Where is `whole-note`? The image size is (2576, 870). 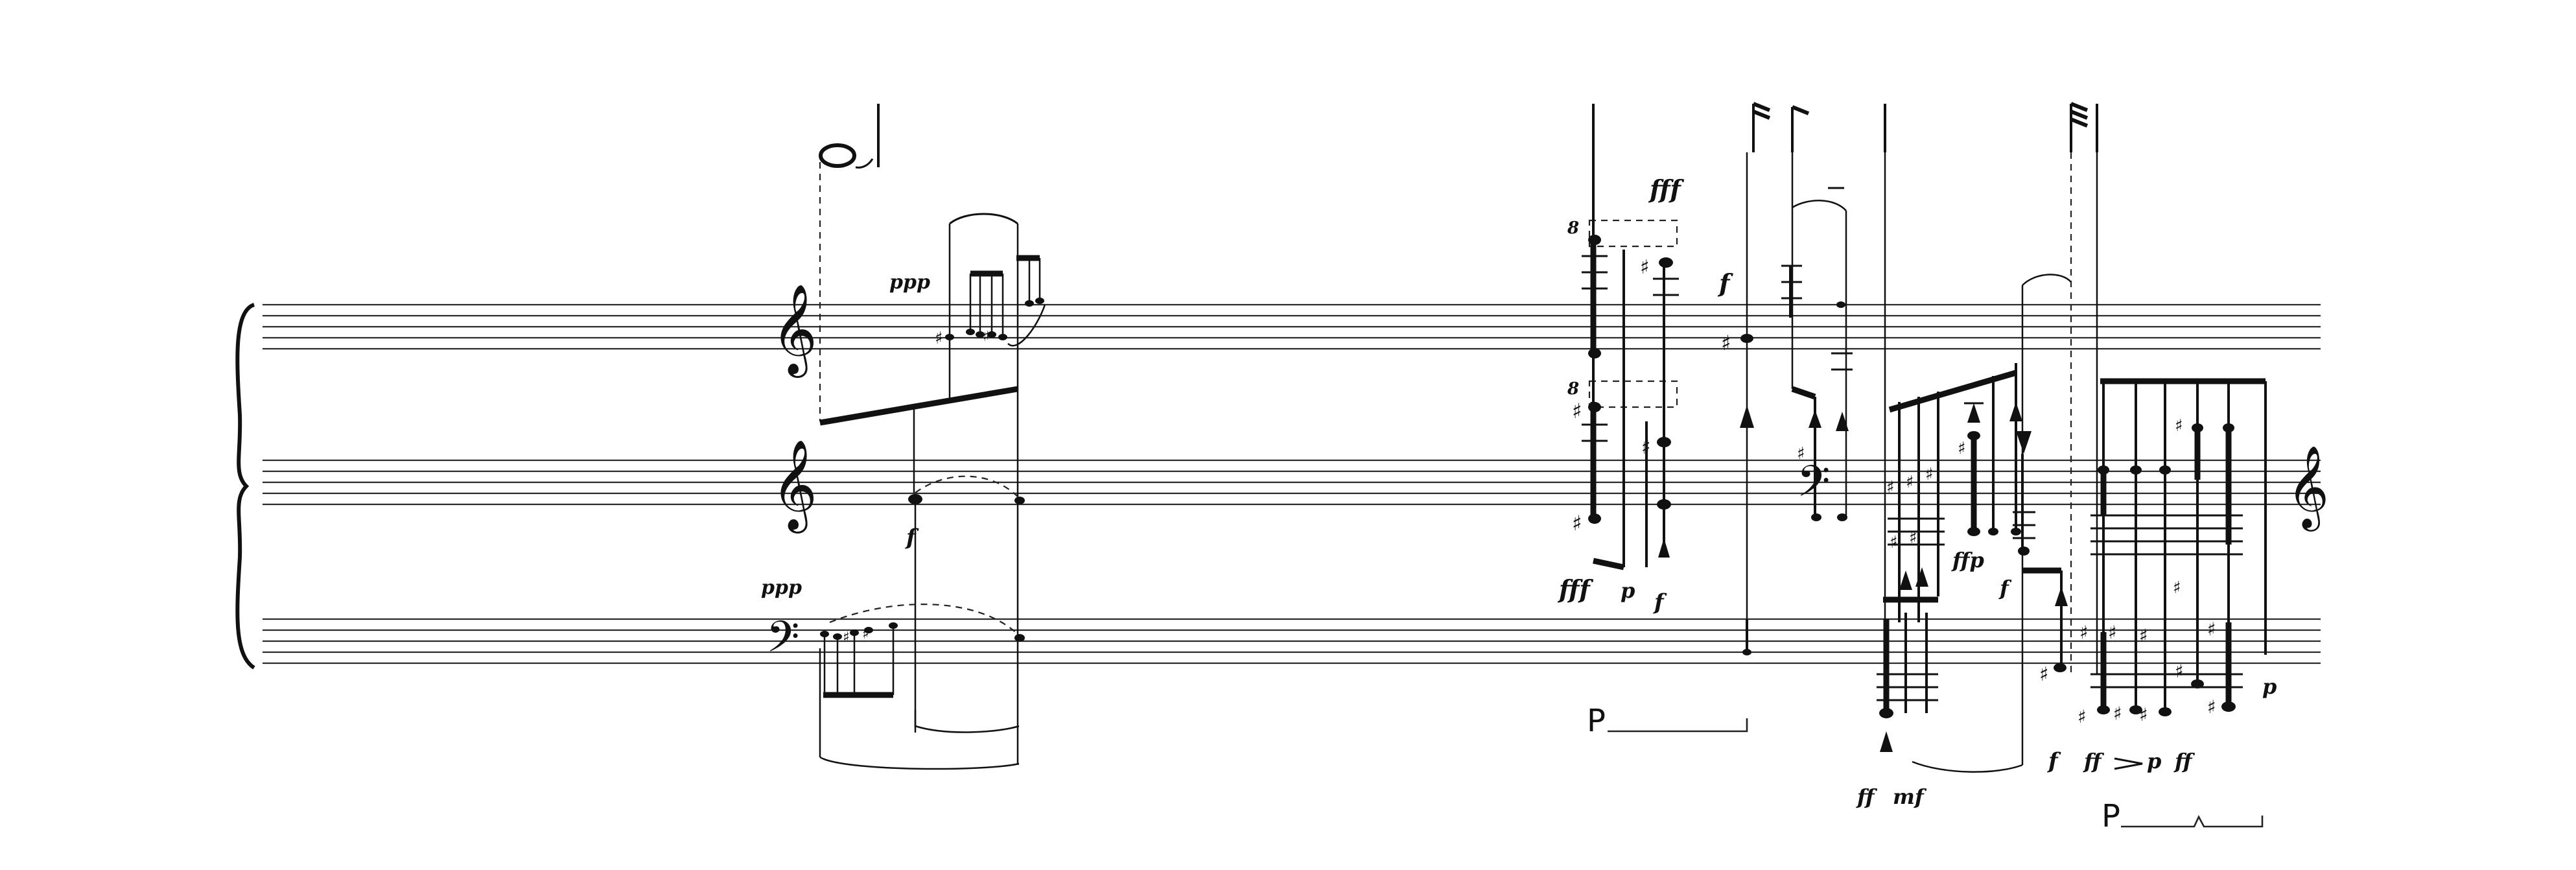
whole-note is located at coordinates (837, 155).